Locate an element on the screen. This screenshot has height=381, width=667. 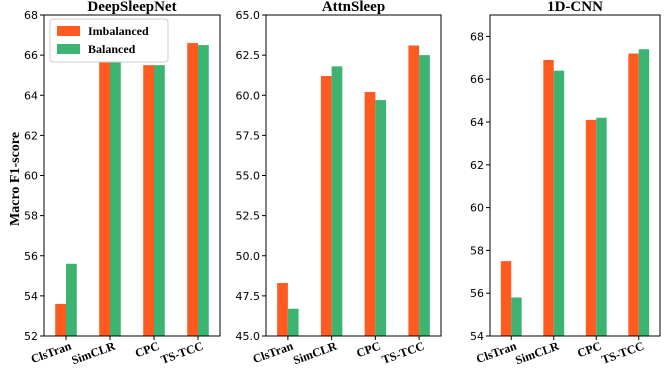
y-tick-label: 60.0 is located at coordinates (248, 95).